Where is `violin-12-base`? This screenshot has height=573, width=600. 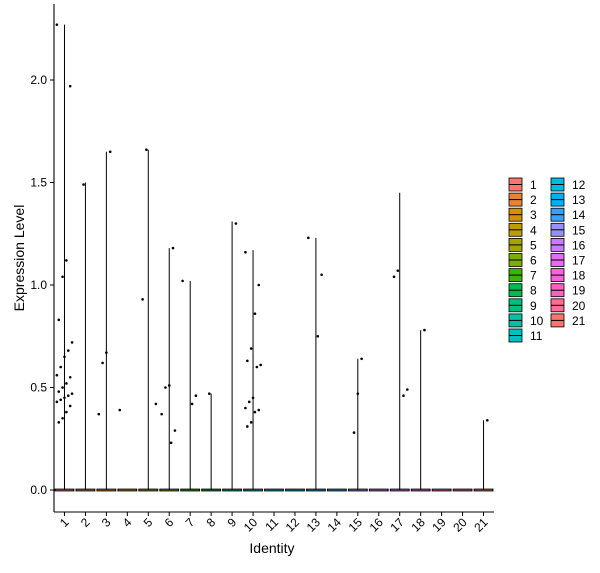
violin-12-base is located at coordinates (295, 490).